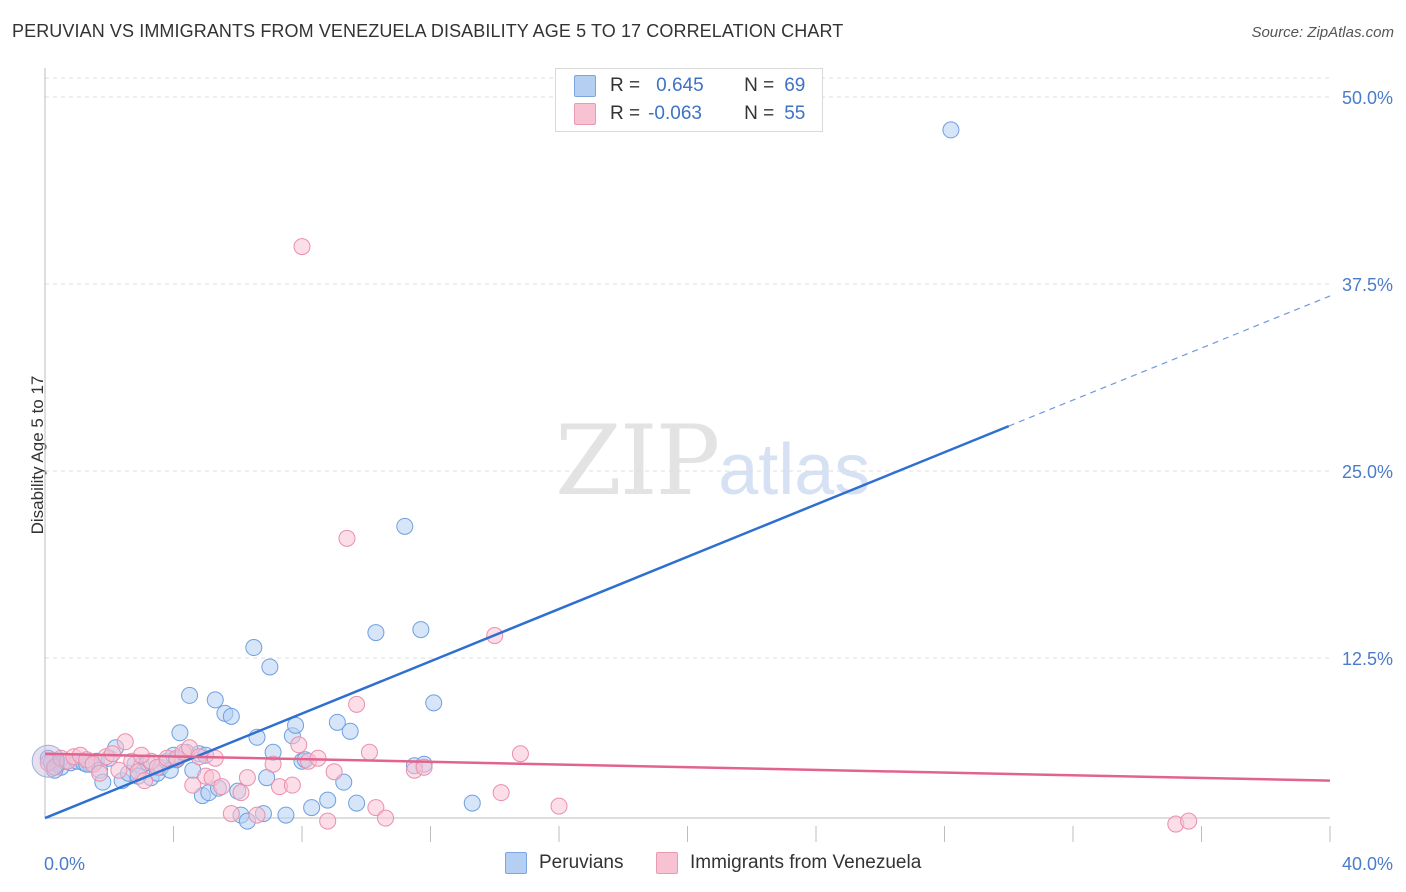 The image size is (1406, 892). What do you see at coordinates (1169, 361) in the screenshot?
I see `peruvians-trendline-extension` at bounding box center [1169, 361].